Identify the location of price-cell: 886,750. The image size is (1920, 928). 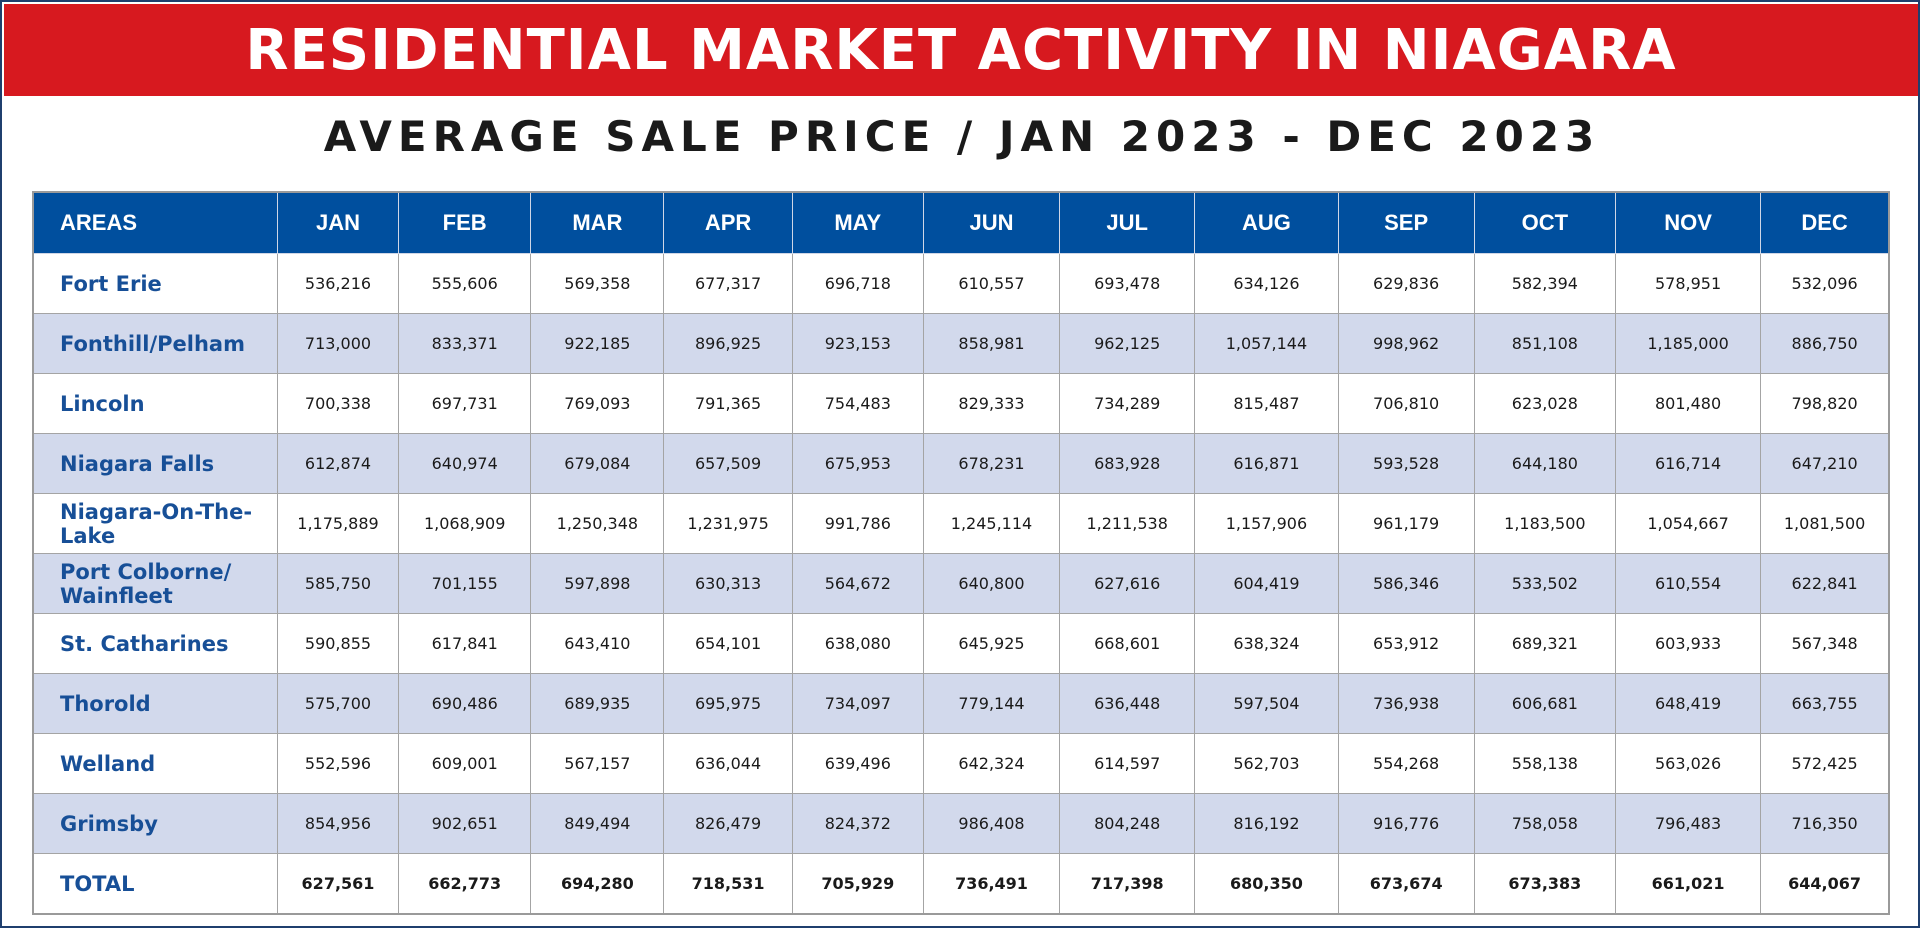
(1825, 343).